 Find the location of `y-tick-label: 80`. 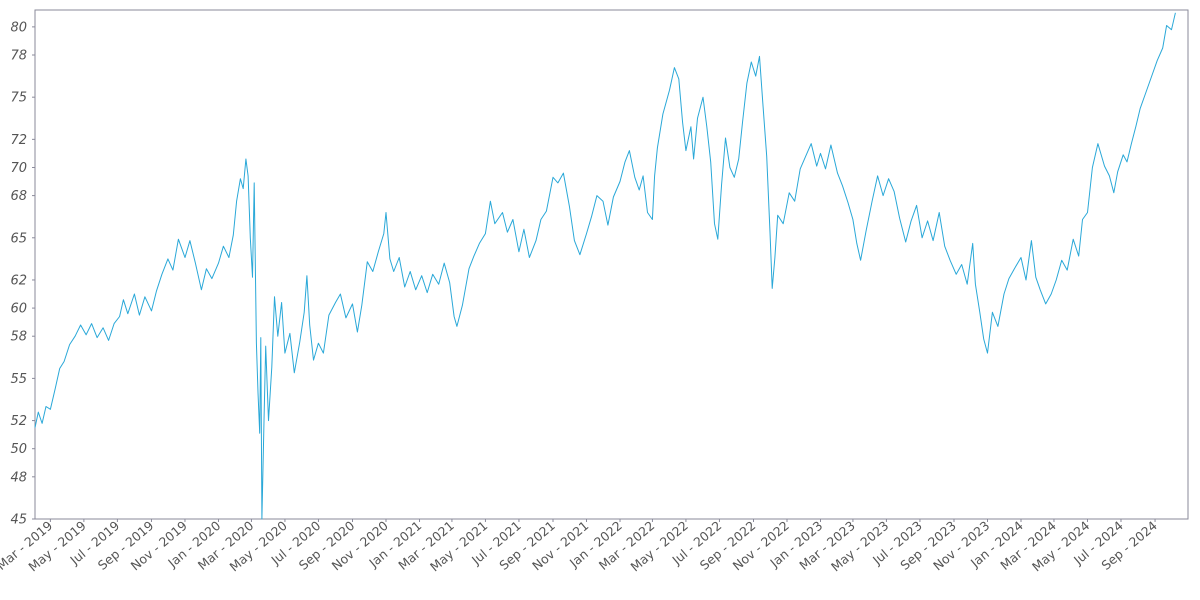

y-tick-label: 80 is located at coordinates (18, 27).